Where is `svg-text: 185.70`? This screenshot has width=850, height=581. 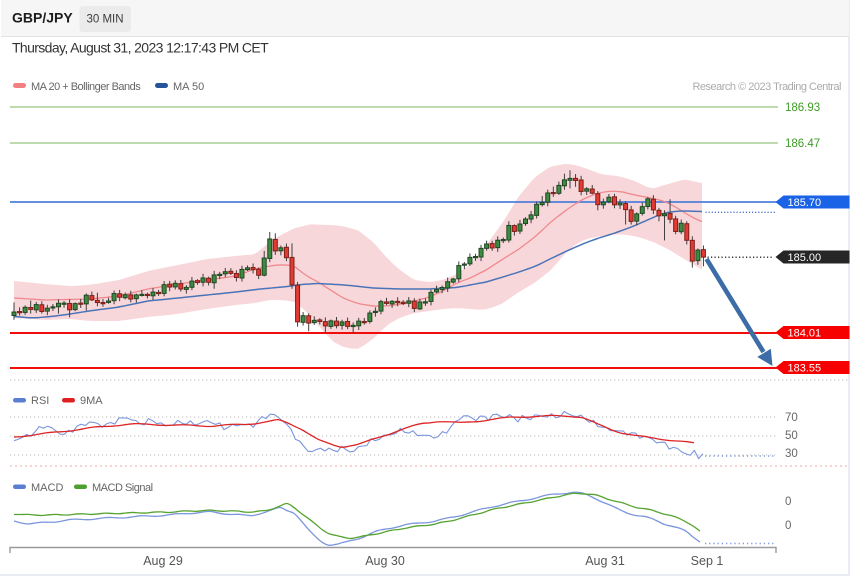
svg-text: 185.70 is located at coordinates (805, 203).